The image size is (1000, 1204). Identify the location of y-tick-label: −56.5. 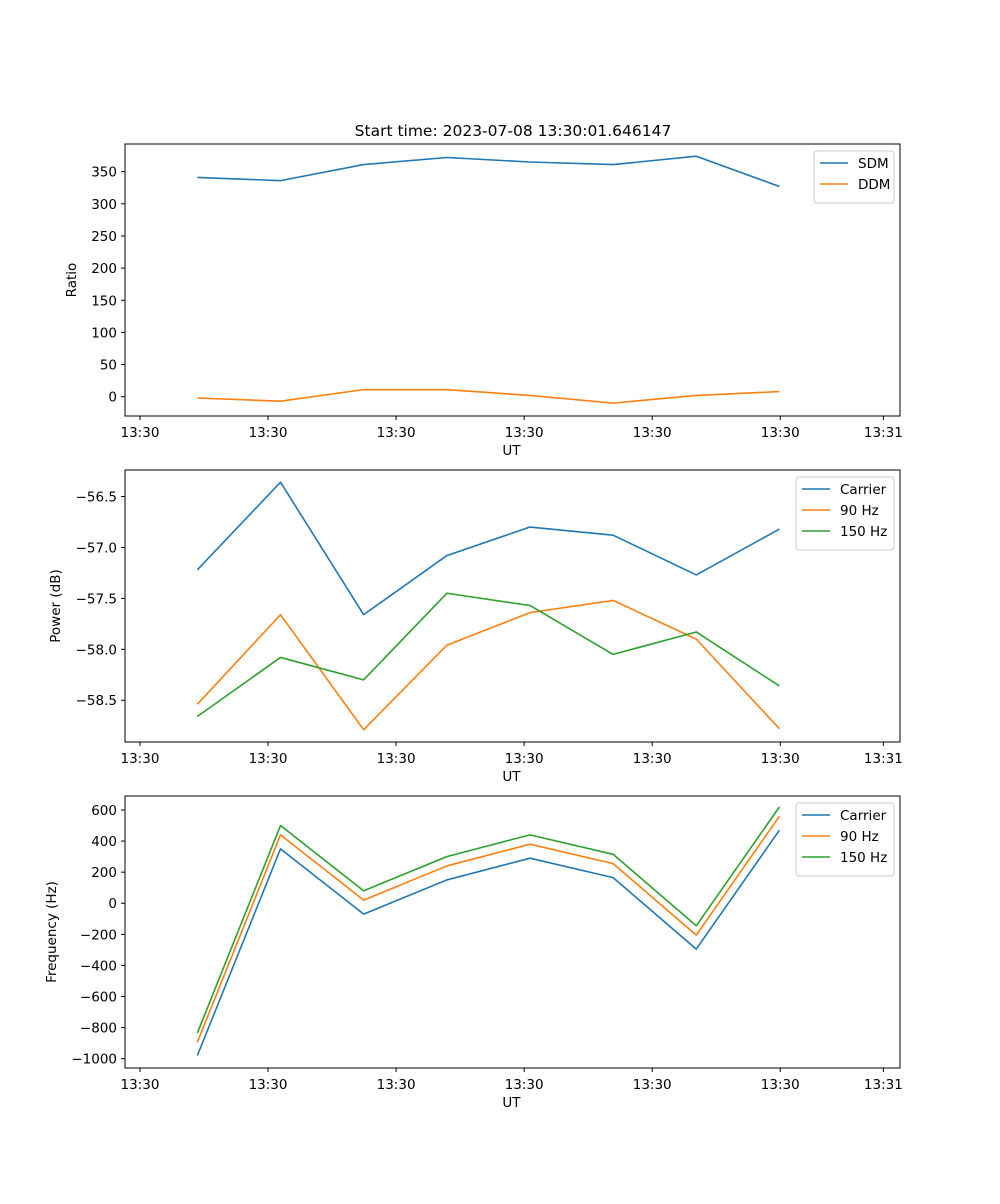
(96, 497).